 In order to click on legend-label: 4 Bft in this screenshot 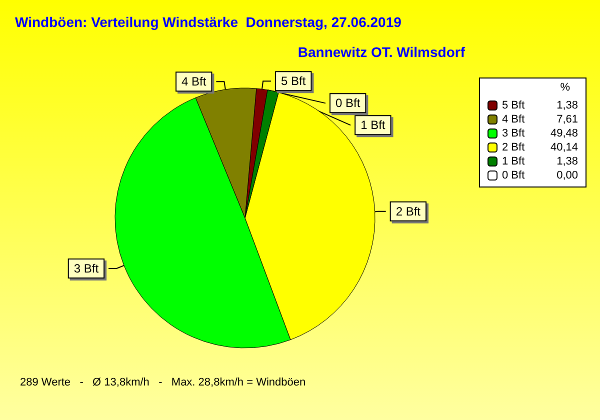, I will do `click(513, 120)`.